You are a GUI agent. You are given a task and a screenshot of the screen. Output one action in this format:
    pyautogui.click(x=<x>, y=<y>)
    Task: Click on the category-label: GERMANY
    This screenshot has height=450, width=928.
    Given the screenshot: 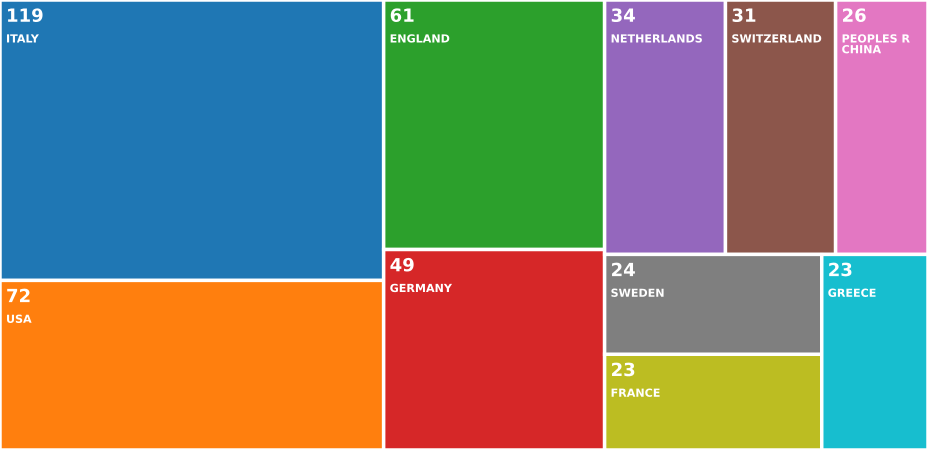 What is the action you would take?
    pyautogui.click(x=421, y=288)
    